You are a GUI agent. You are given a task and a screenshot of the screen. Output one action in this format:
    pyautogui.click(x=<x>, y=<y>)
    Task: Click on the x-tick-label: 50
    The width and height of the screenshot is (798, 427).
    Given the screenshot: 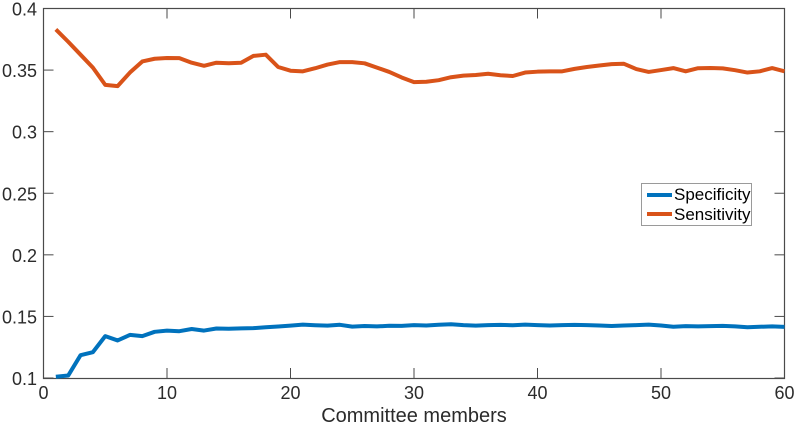 What is the action you would take?
    pyautogui.click(x=661, y=393)
    